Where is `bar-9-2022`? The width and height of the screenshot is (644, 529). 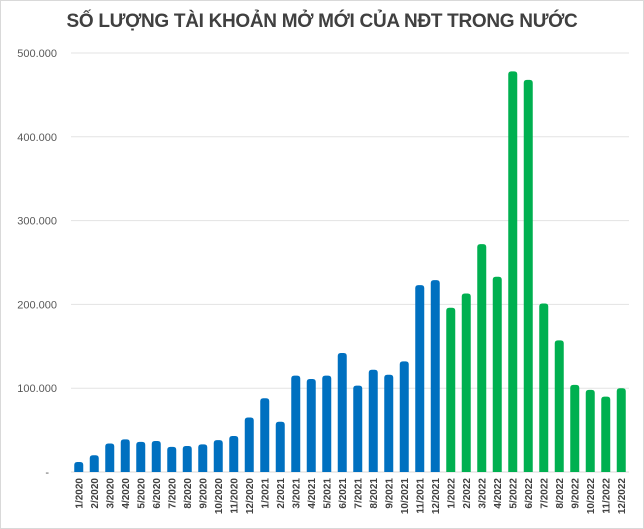 bar-9-2022 is located at coordinates (575, 428).